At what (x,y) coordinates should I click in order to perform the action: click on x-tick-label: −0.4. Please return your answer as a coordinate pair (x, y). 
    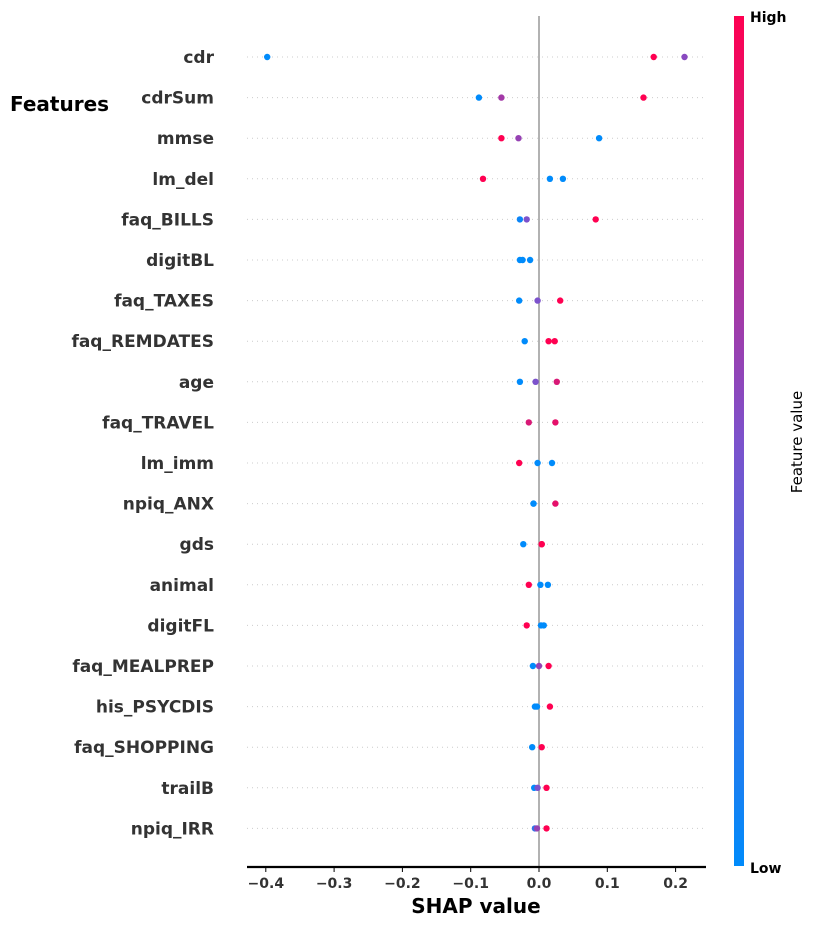
    Looking at the image, I should click on (266, 884).